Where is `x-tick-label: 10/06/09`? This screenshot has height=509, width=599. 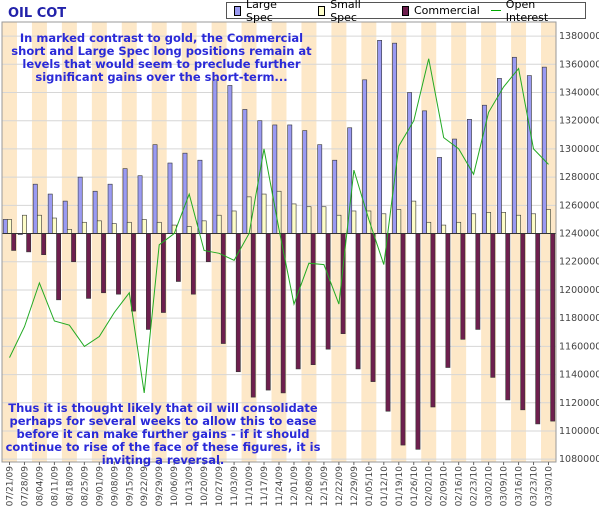 x-tick-label: 10/06/09 is located at coordinates (175, 486).